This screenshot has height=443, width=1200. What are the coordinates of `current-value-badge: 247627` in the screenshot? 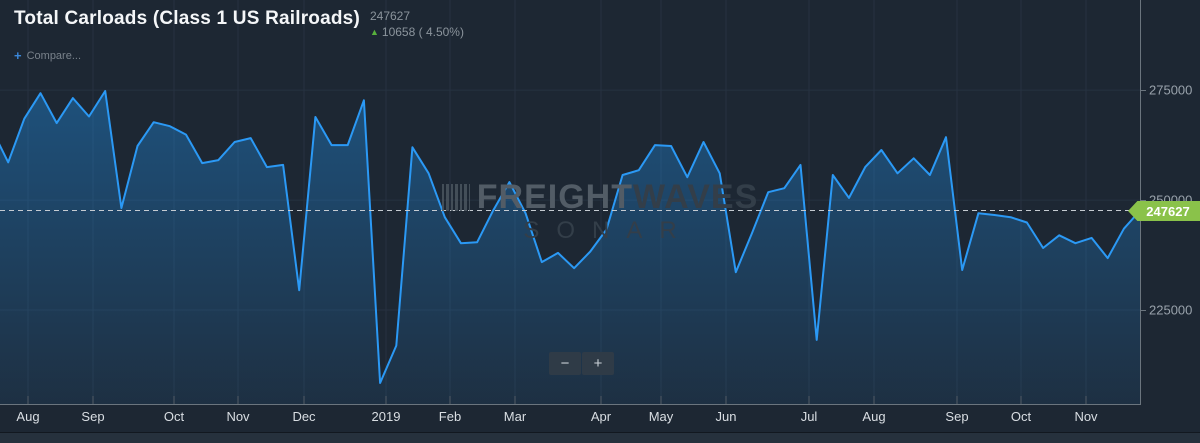 It's located at (1164, 211).